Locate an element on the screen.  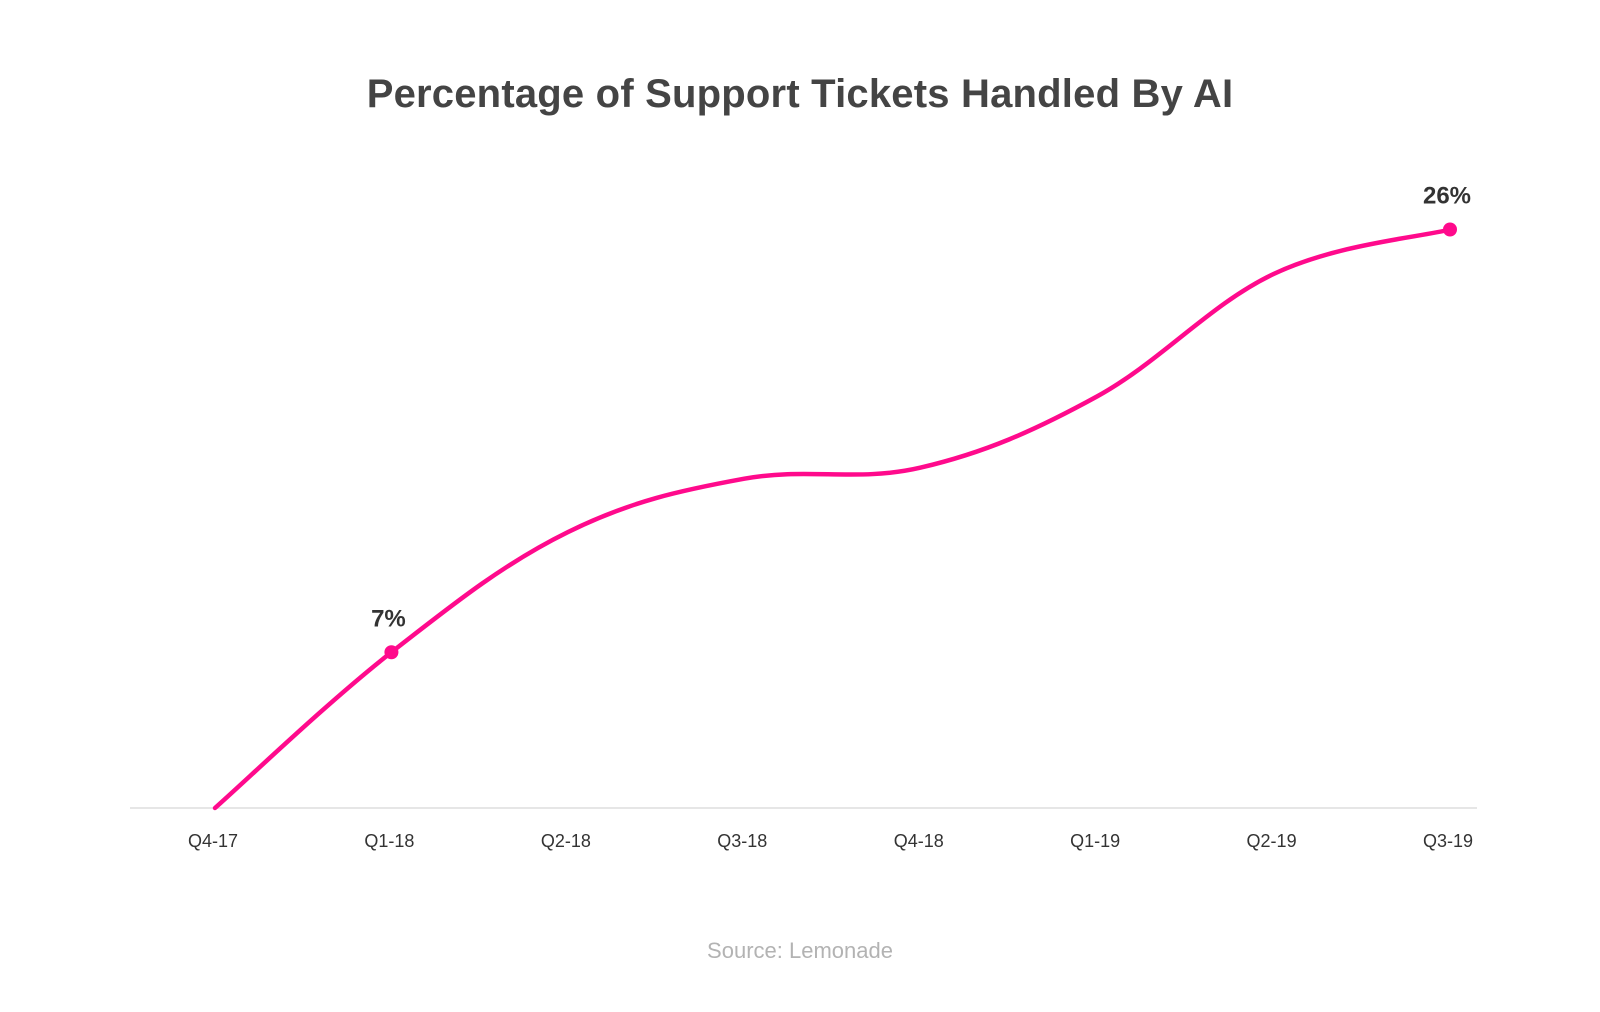
data-label: 26% is located at coordinates (1447, 196).